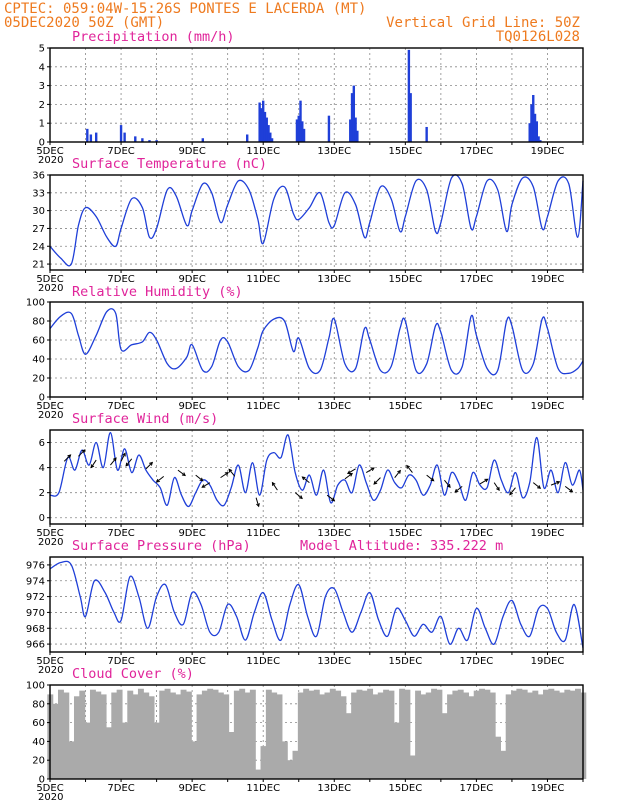 The image size is (618, 800). Describe the element at coordinates (133, 674) in the screenshot. I see `panel-title-cloud-cover: Cloud Cover (%)` at that location.